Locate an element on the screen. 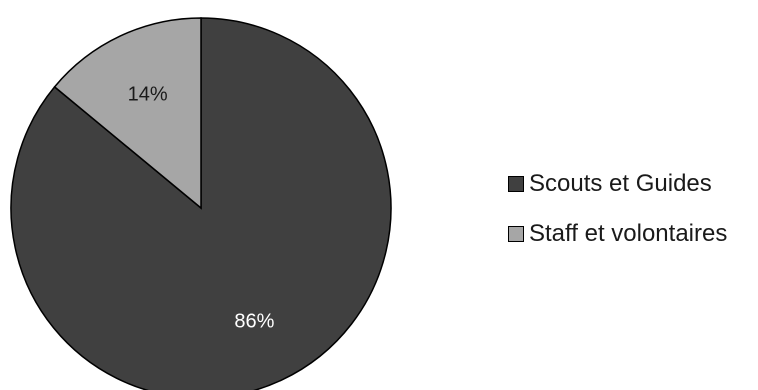 The image size is (758, 390). chart-legend: Scouts et Guides Staff et volontaires is located at coordinates (617, 218).